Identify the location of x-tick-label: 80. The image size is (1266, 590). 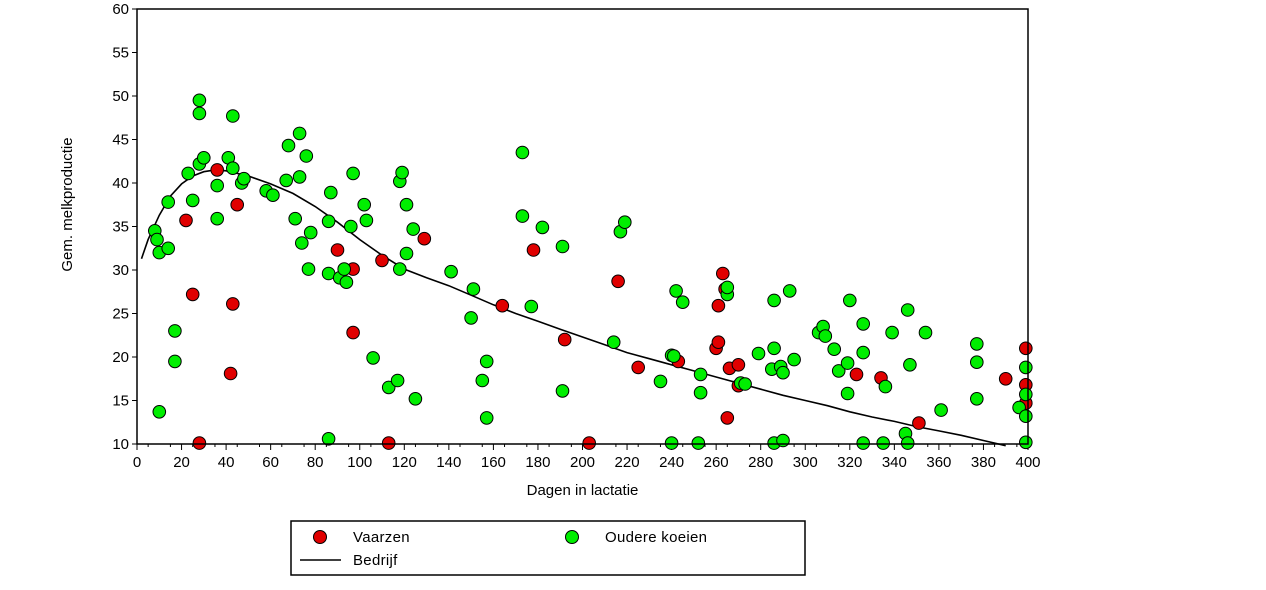
(315, 462).